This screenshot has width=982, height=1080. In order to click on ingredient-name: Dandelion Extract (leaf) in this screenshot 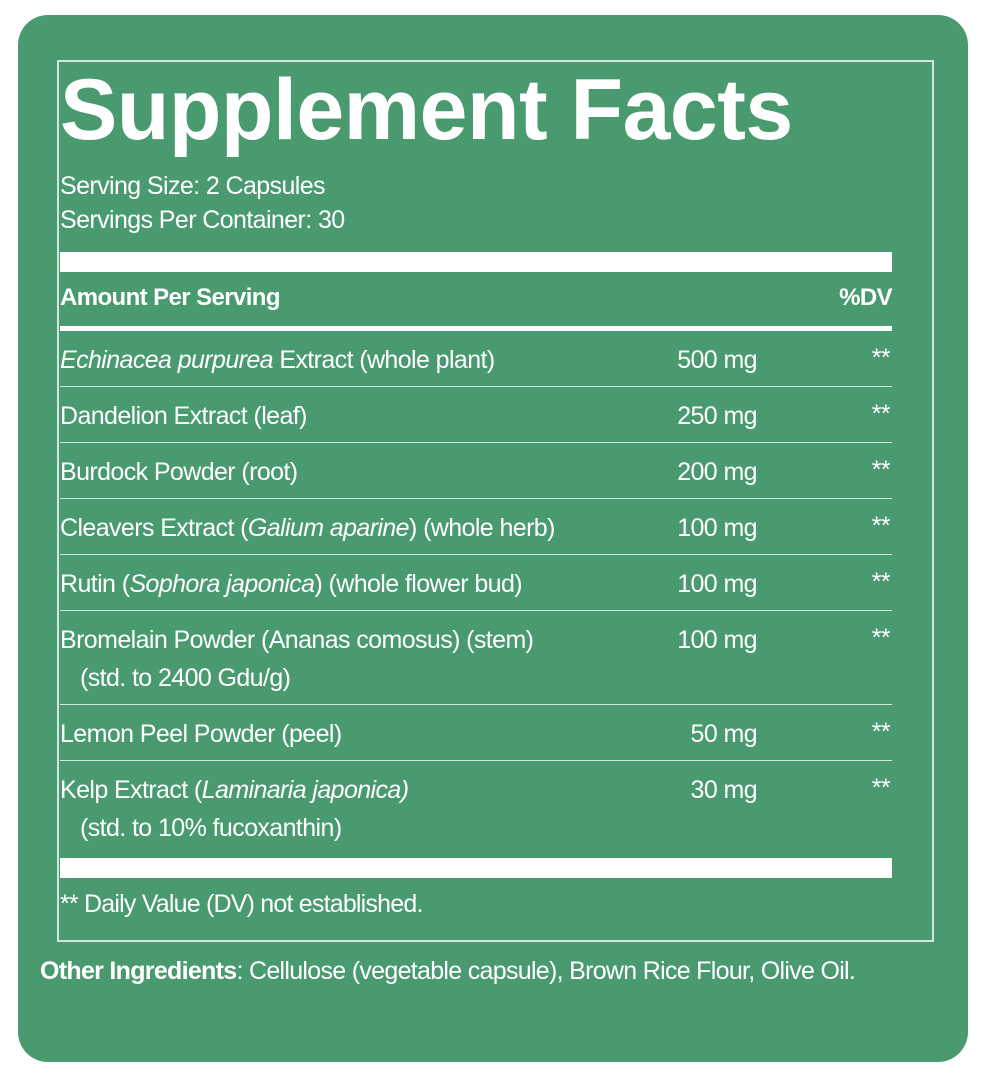, I will do `click(340, 416)`.